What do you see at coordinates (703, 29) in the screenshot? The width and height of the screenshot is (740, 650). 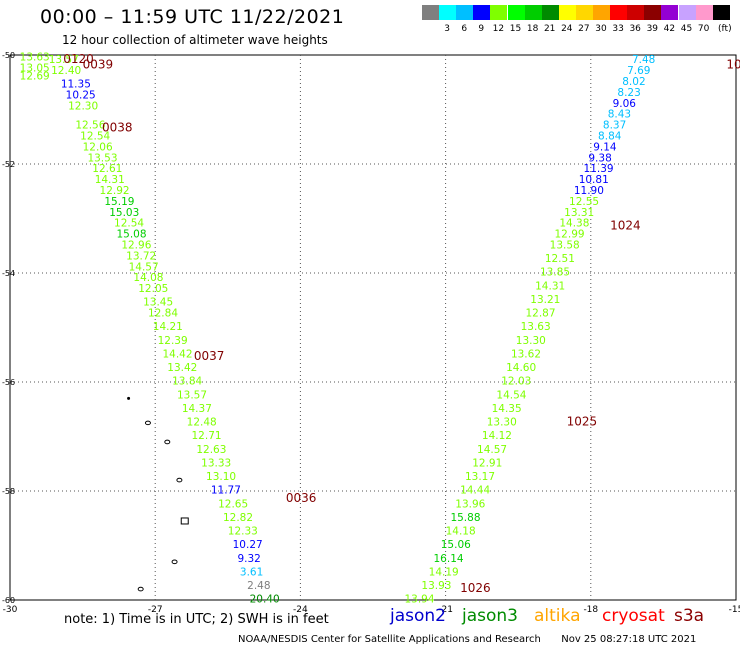 I see `scale-label: 70` at bounding box center [703, 29].